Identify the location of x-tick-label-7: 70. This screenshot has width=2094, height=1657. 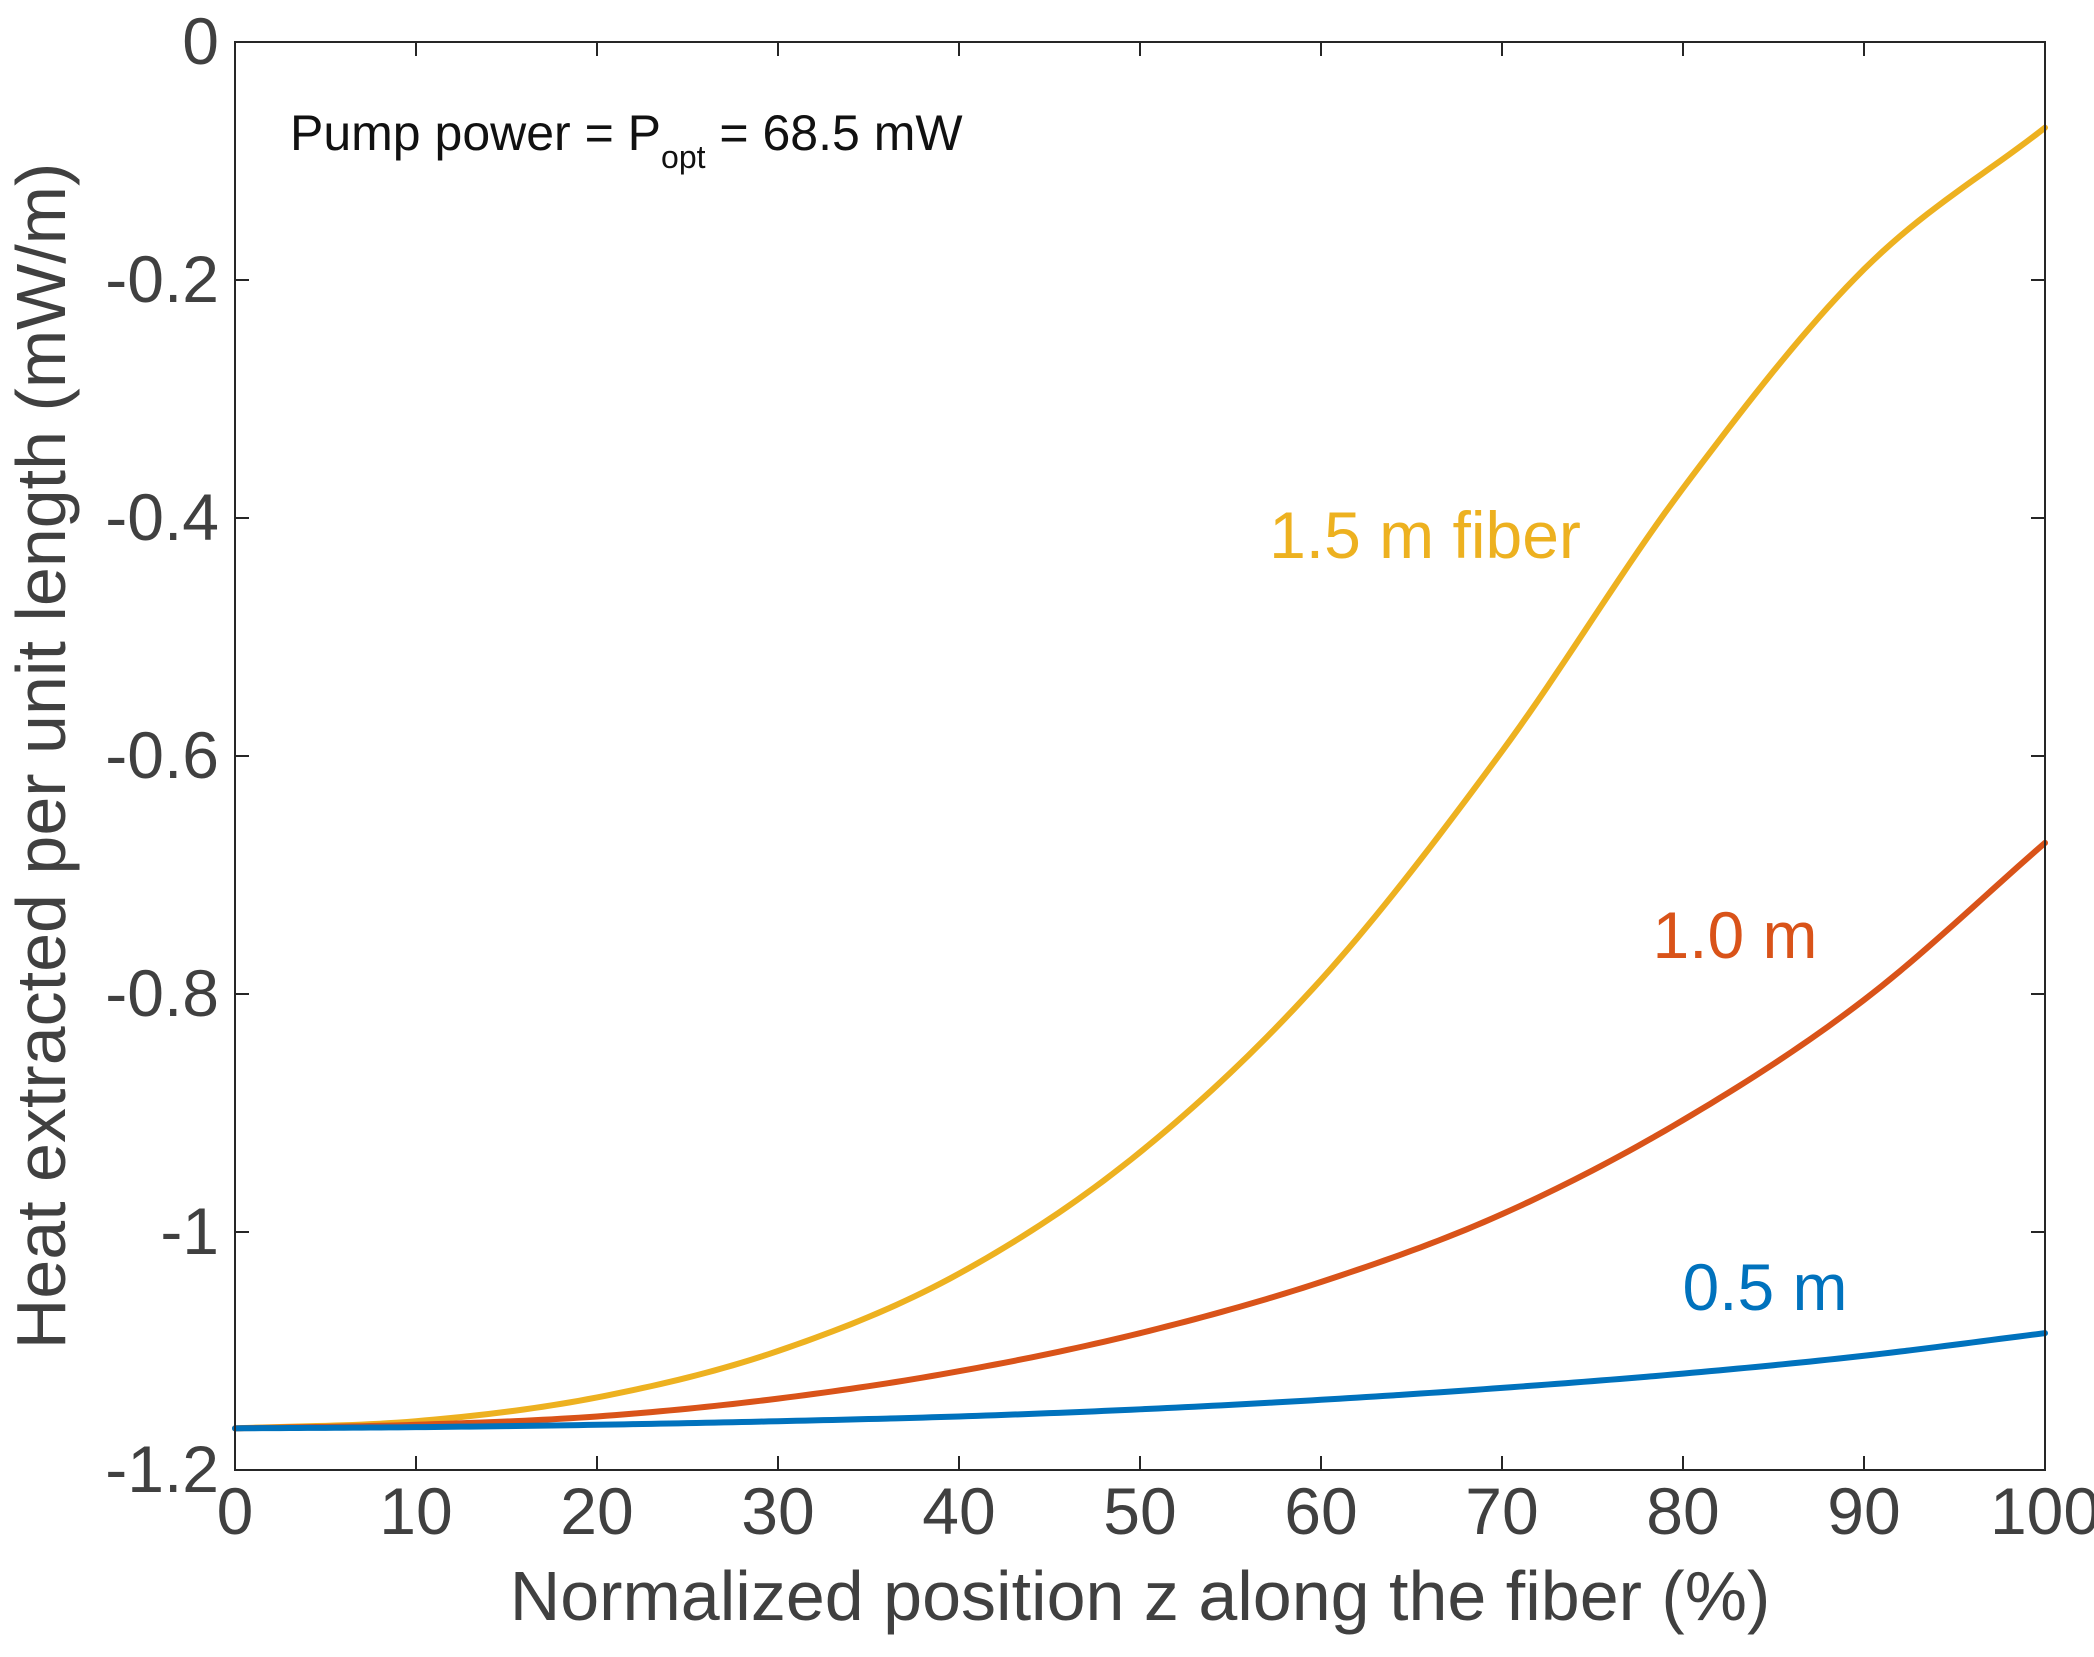
(1501, 1511).